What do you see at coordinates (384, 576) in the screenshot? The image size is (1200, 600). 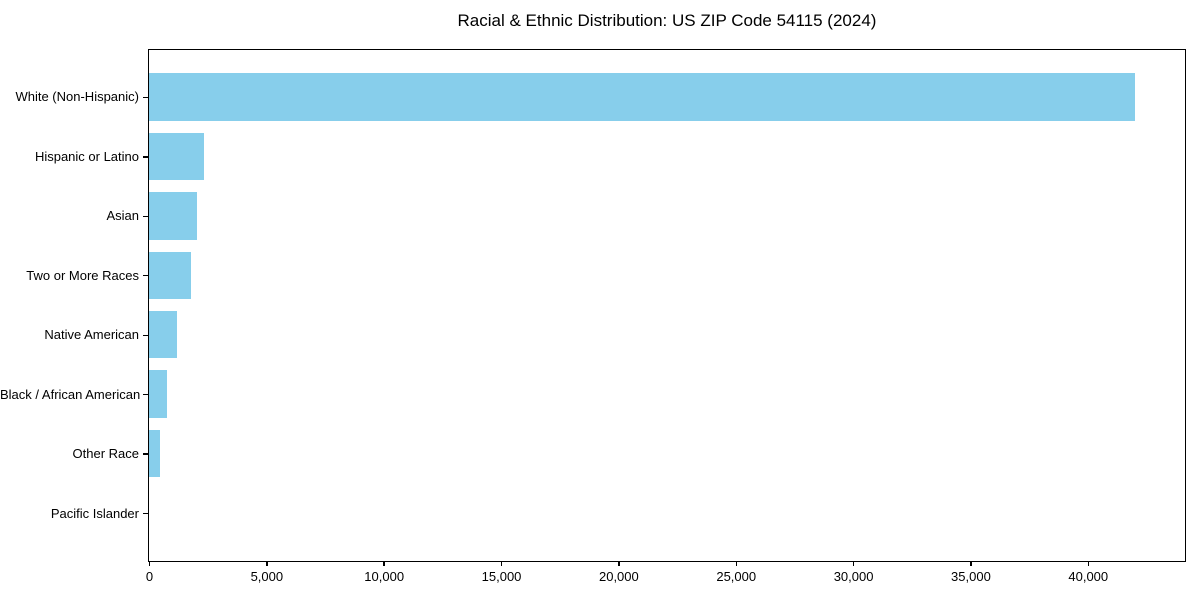 I see `x-tick-label: 10,000` at bounding box center [384, 576].